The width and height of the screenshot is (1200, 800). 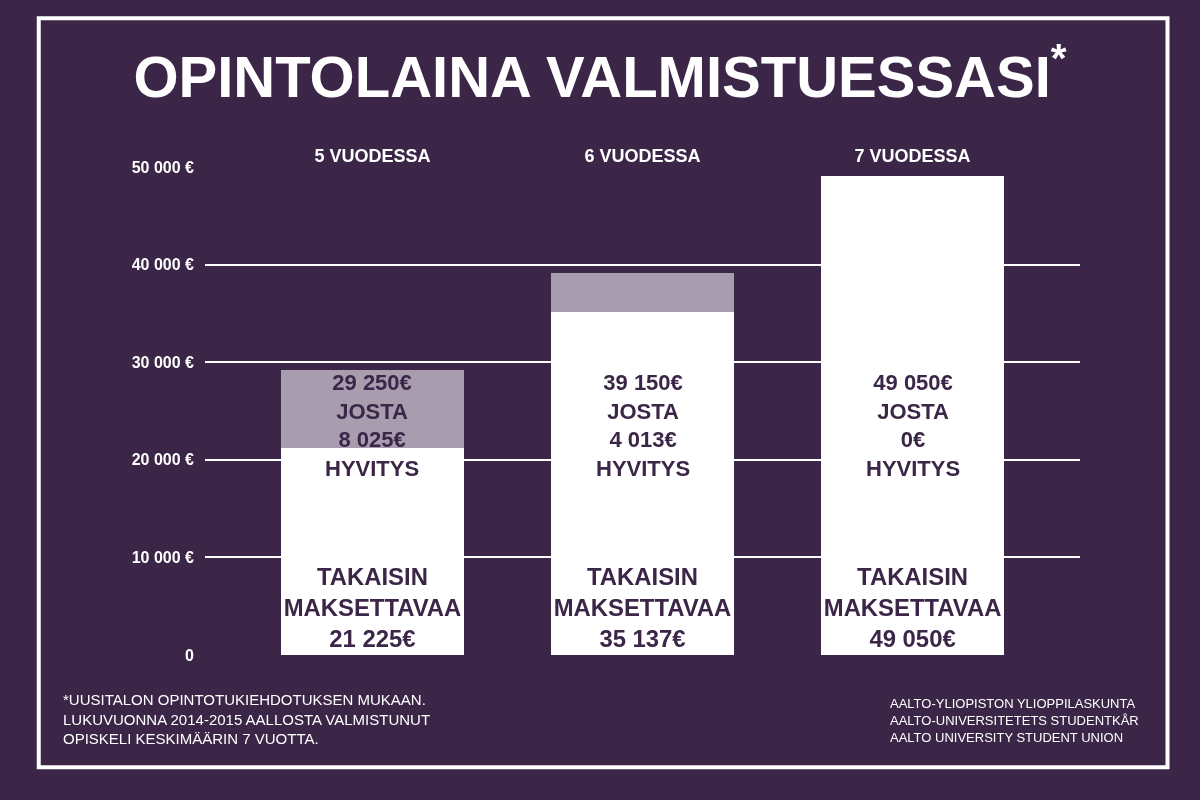 I want to click on y-tick-label: 0, so click(x=190, y=655).